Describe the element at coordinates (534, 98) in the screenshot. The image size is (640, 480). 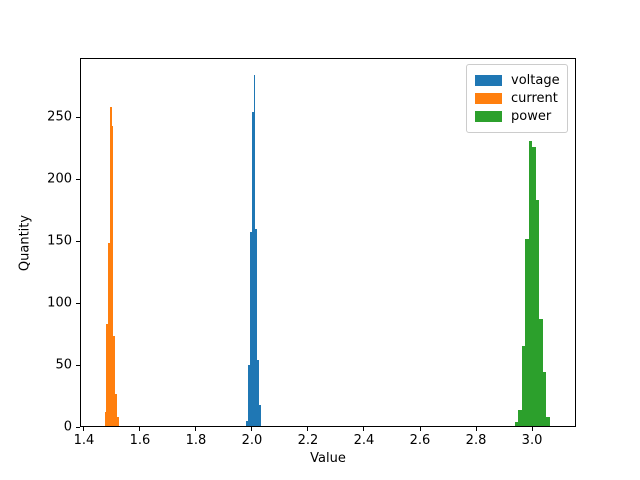
I see `legend-label: current` at that location.